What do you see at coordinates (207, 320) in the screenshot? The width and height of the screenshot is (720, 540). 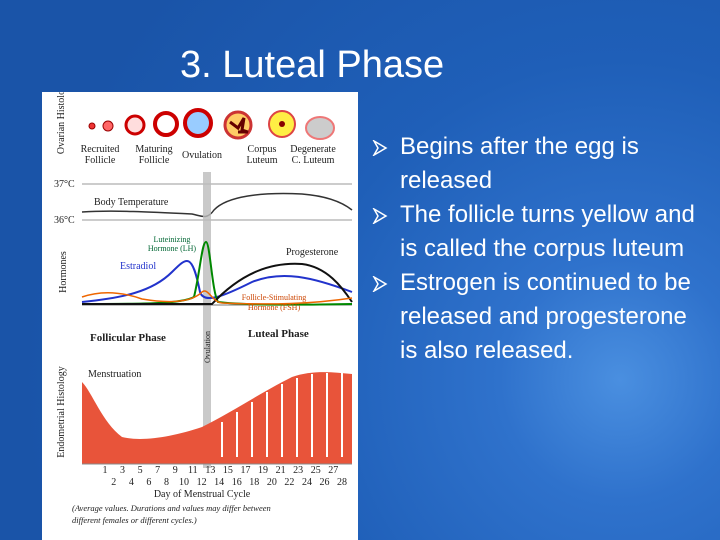 I see `ovulation-bar` at bounding box center [207, 320].